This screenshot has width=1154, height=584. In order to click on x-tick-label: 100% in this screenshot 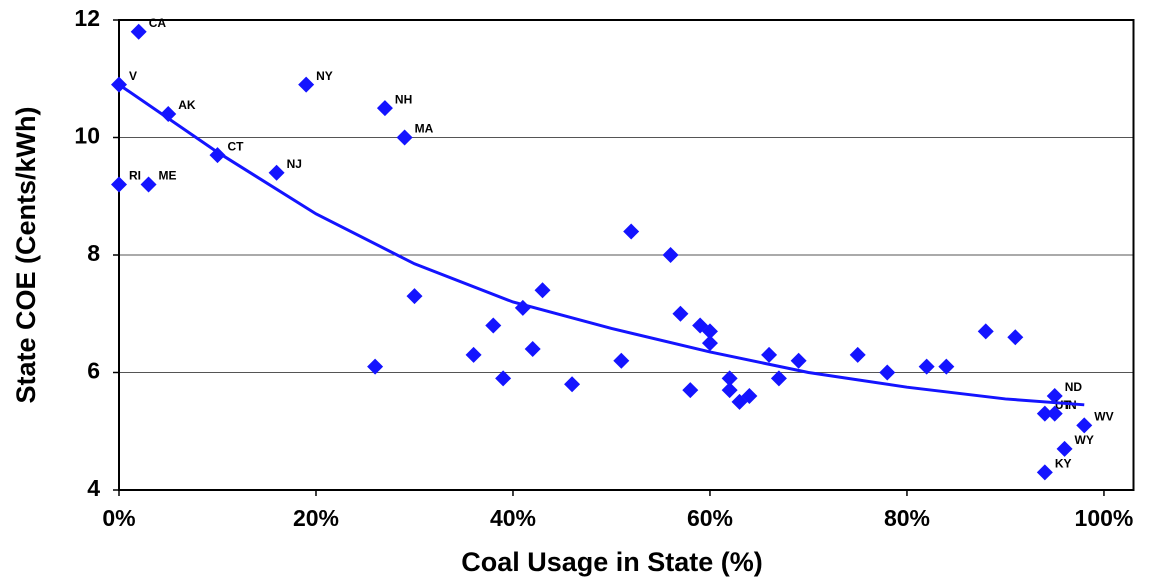, I will do `click(1104, 518)`.